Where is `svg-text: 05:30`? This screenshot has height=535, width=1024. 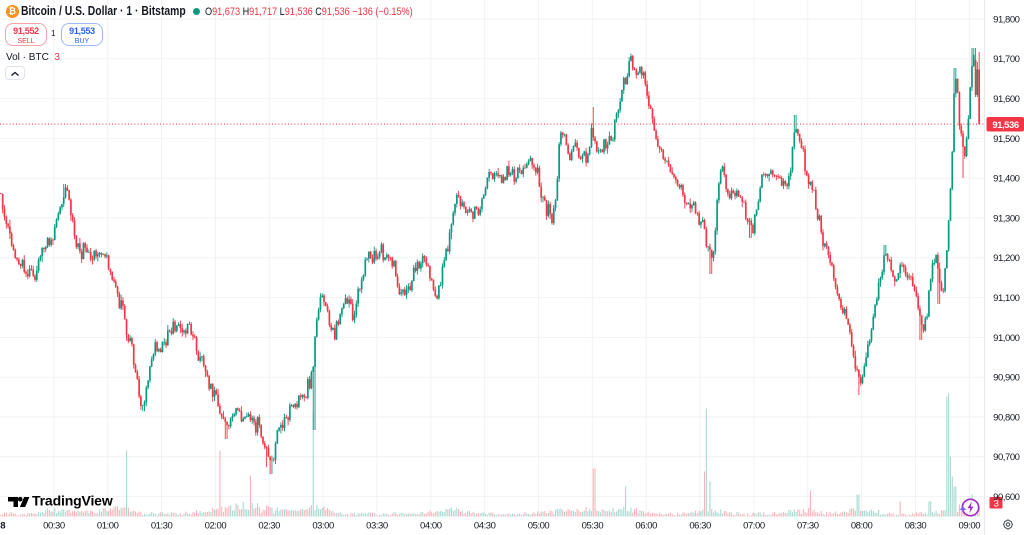 svg-text: 05:30 is located at coordinates (593, 526).